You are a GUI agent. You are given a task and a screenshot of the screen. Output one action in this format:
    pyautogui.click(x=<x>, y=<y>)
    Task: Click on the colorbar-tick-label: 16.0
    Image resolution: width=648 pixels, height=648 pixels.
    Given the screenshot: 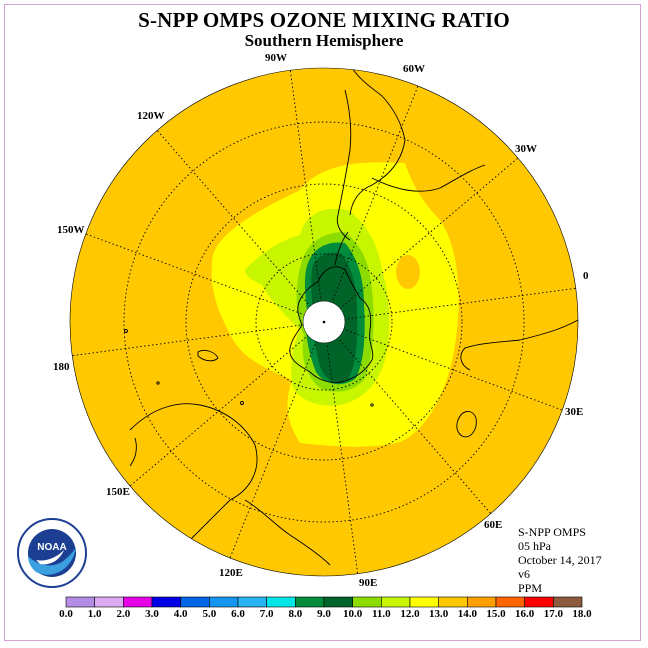 What is the action you would take?
    pyautogui.click(x=525, y=614)
    